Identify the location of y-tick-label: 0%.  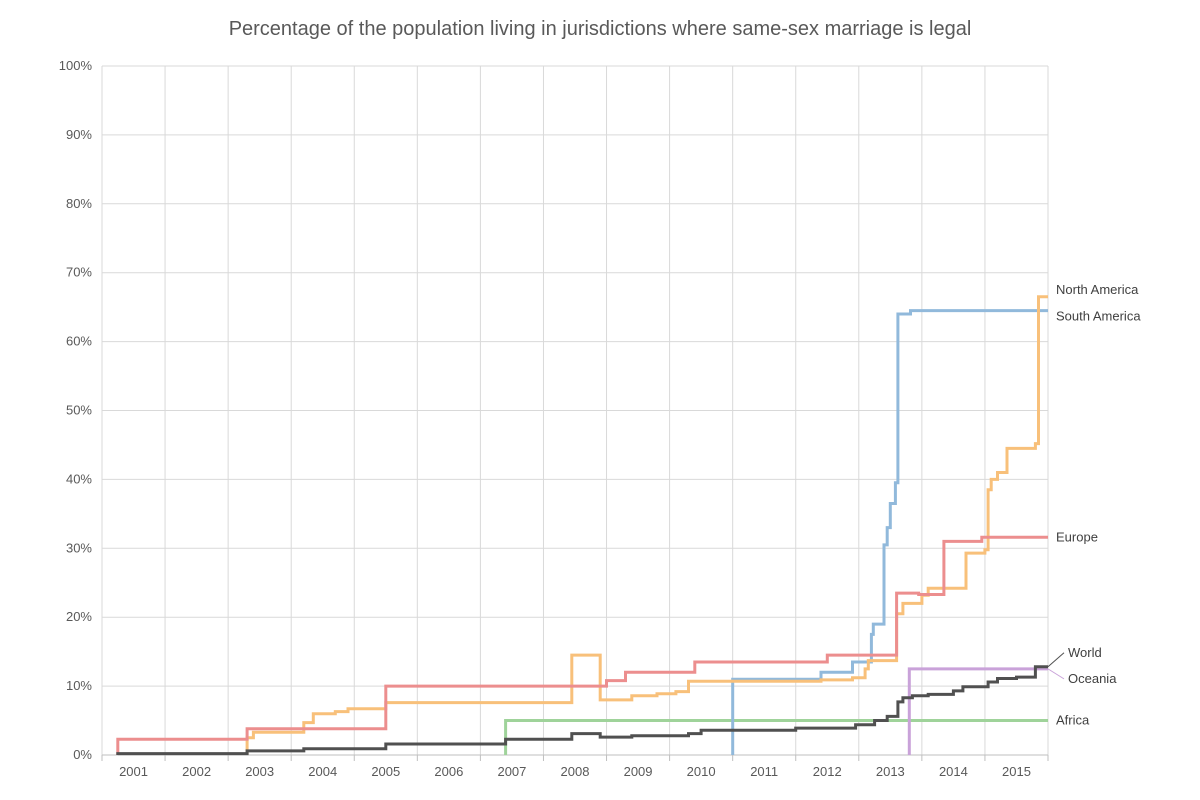
(82, 754).